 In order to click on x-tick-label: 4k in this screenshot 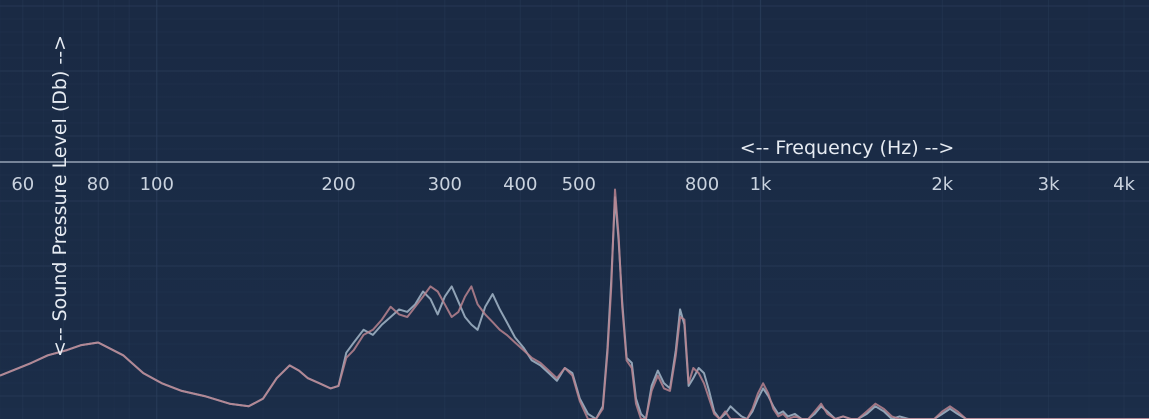, I will do `click(1124, 184)`.